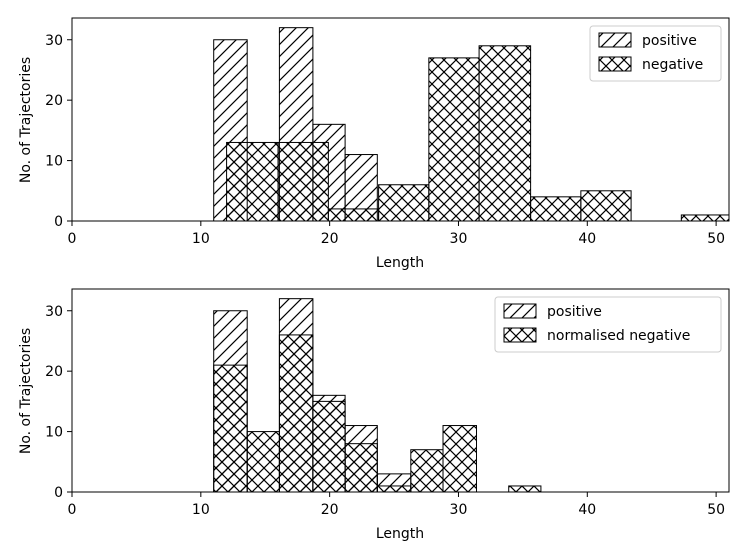  I want to click on bottom-legend-positive-label: positive, so click(574, 312).